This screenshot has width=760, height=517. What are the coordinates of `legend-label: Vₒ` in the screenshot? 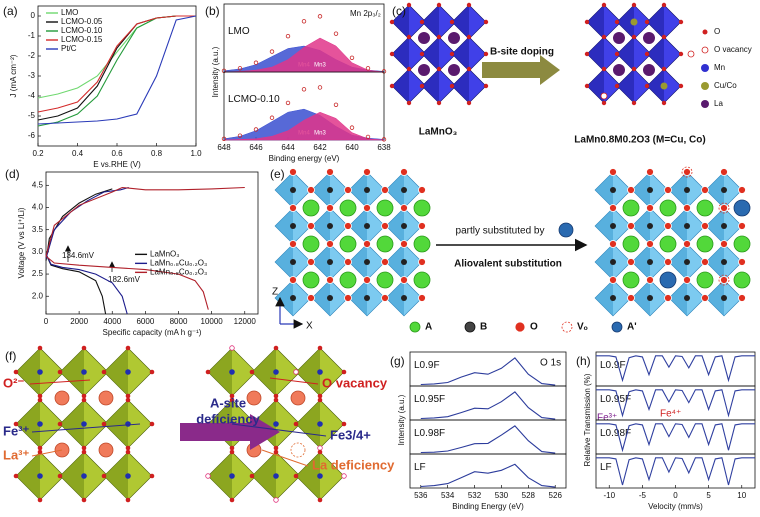 It's located at (582, 327).